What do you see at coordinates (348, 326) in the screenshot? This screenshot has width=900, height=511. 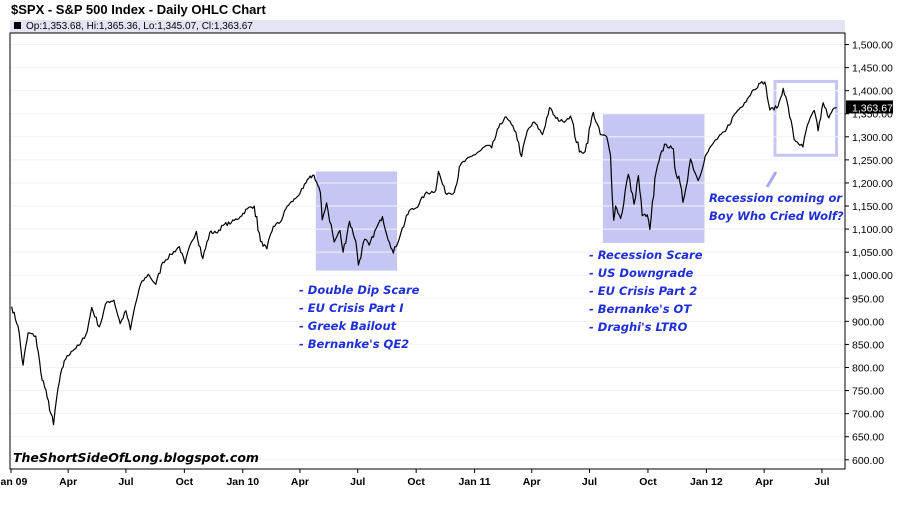 I see `box1-line-3: - Greek Bailout` at bounding box center [348, 326].